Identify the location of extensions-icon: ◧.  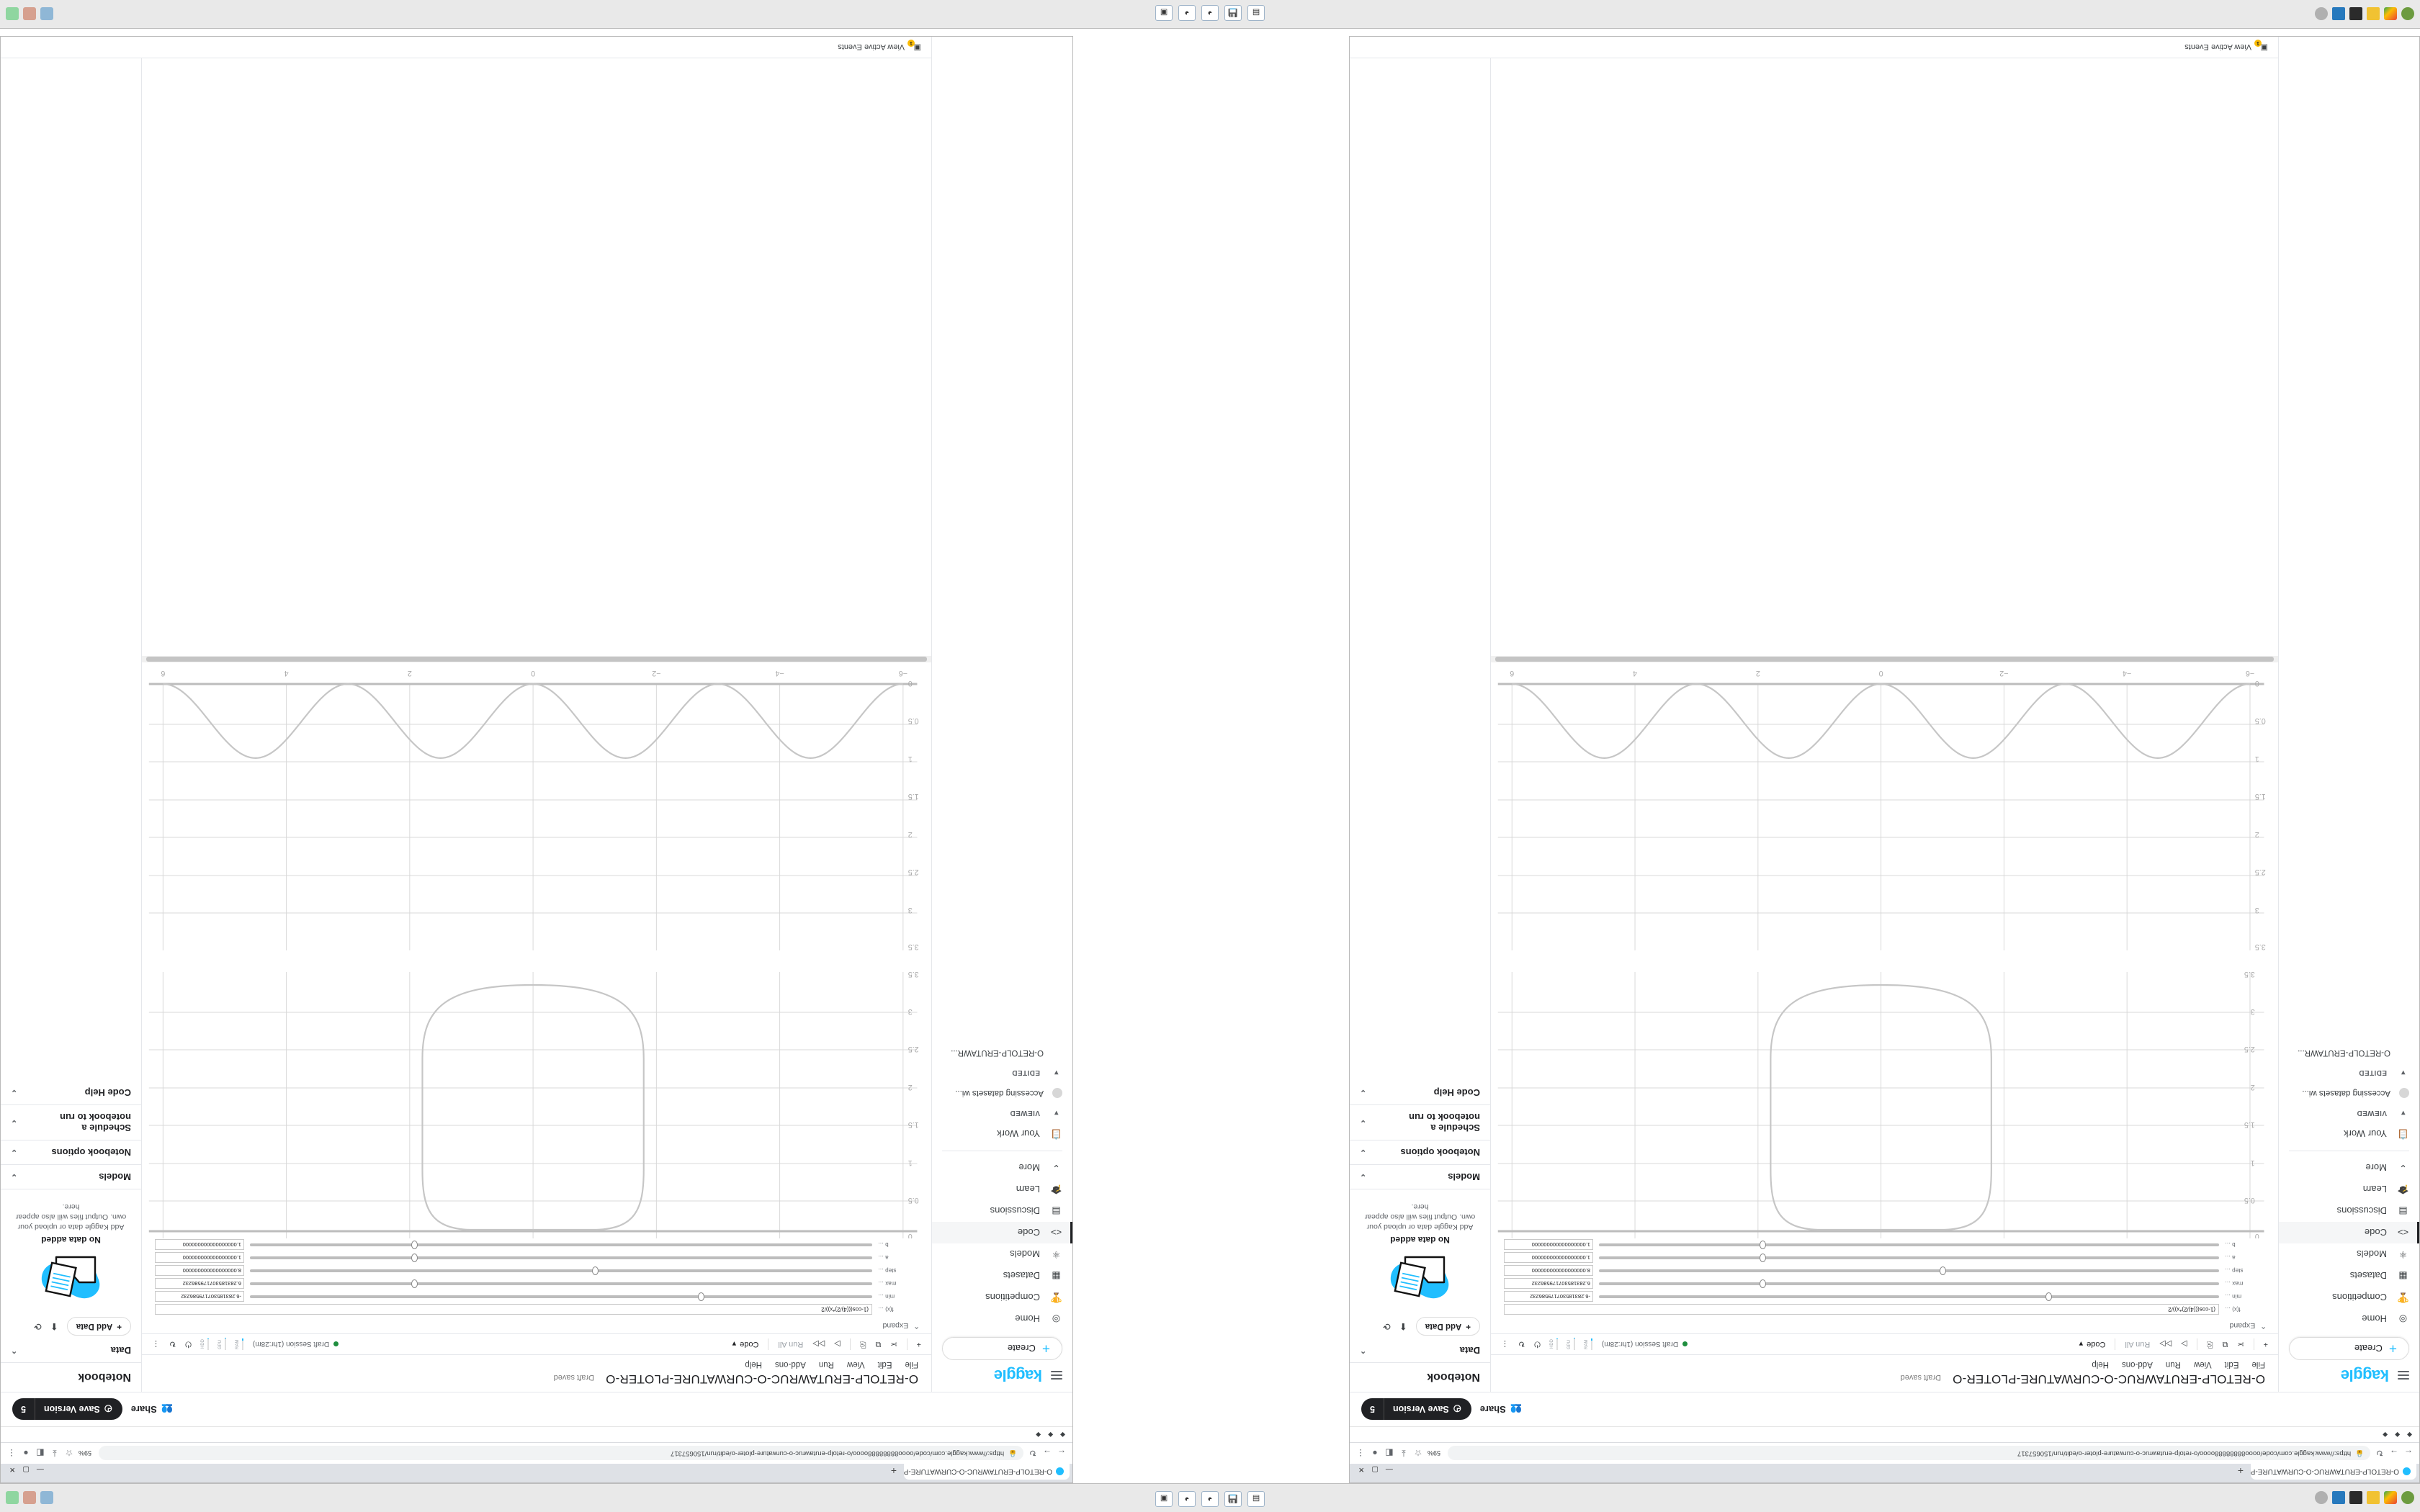
(1389, 1453).